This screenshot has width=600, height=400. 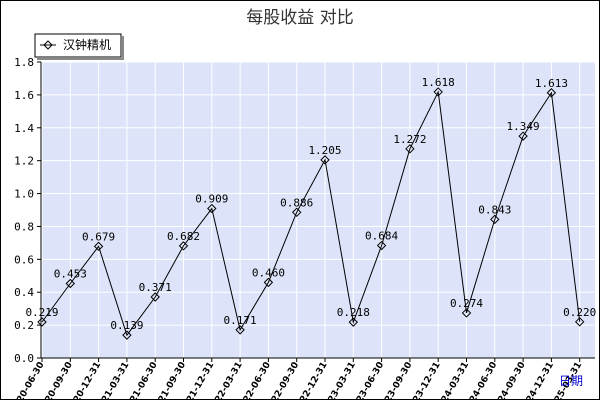 What do you see at coordinates (240, 320) in the screenshot?
I see `data-label: 0.171` at bounding box center [240, 320].